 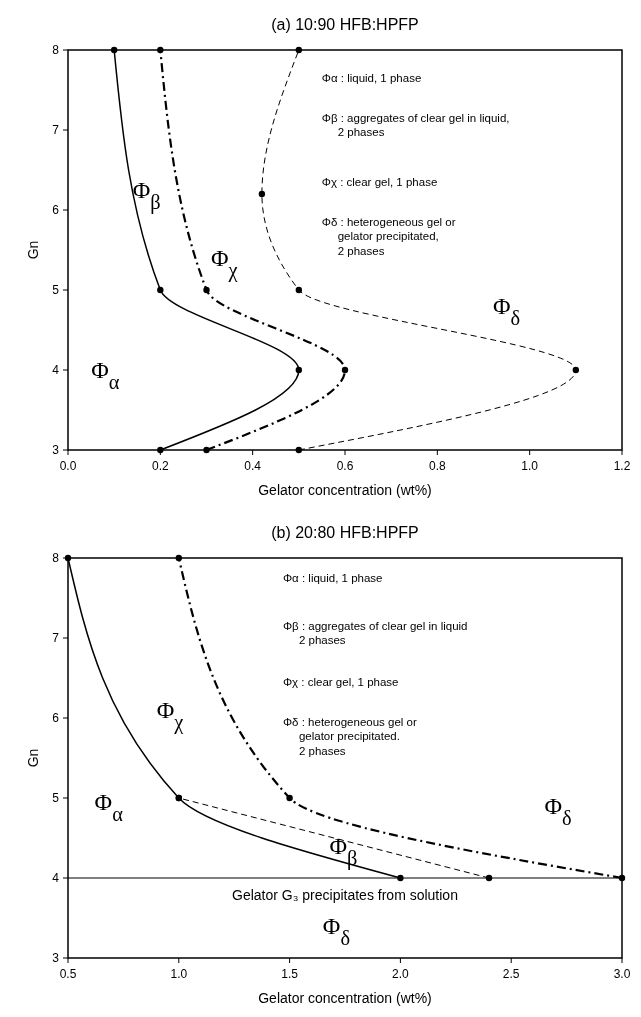 What do you see at coordinates (622, 466) in the screenshot?
I see `x-tick-label: 1.2` at bounding box center [622, 466].